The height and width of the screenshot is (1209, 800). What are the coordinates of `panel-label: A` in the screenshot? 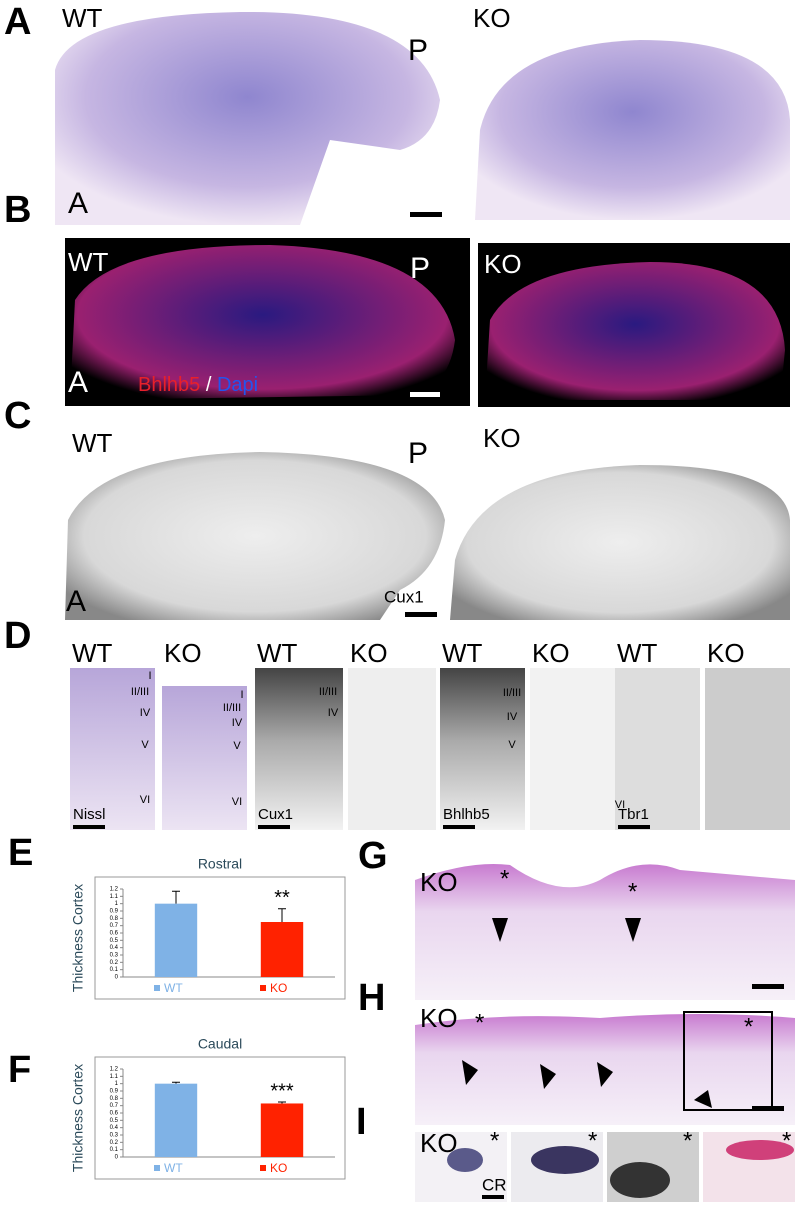 It's located at (17, 22).